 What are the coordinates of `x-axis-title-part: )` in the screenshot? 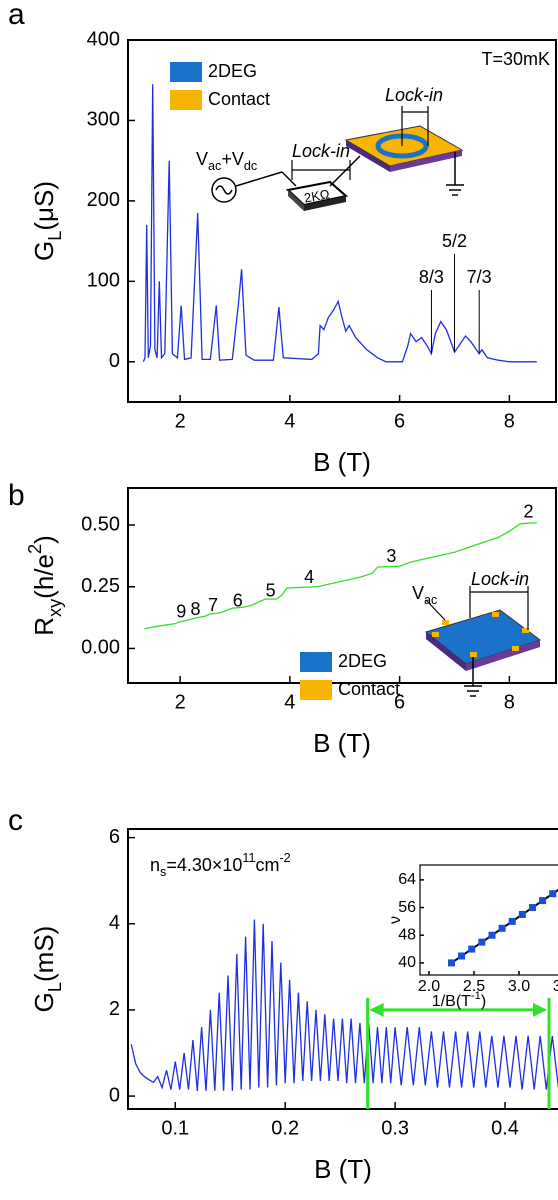 It's located at (483, 1001).